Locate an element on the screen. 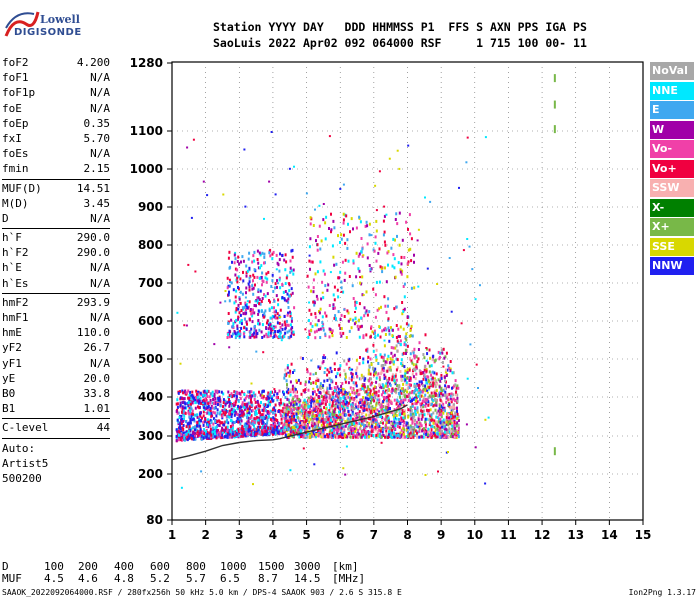 Image resolution: width=700 pixels, height=600 pixels. legend-x-: X+ is located at coordinates (672, 227).